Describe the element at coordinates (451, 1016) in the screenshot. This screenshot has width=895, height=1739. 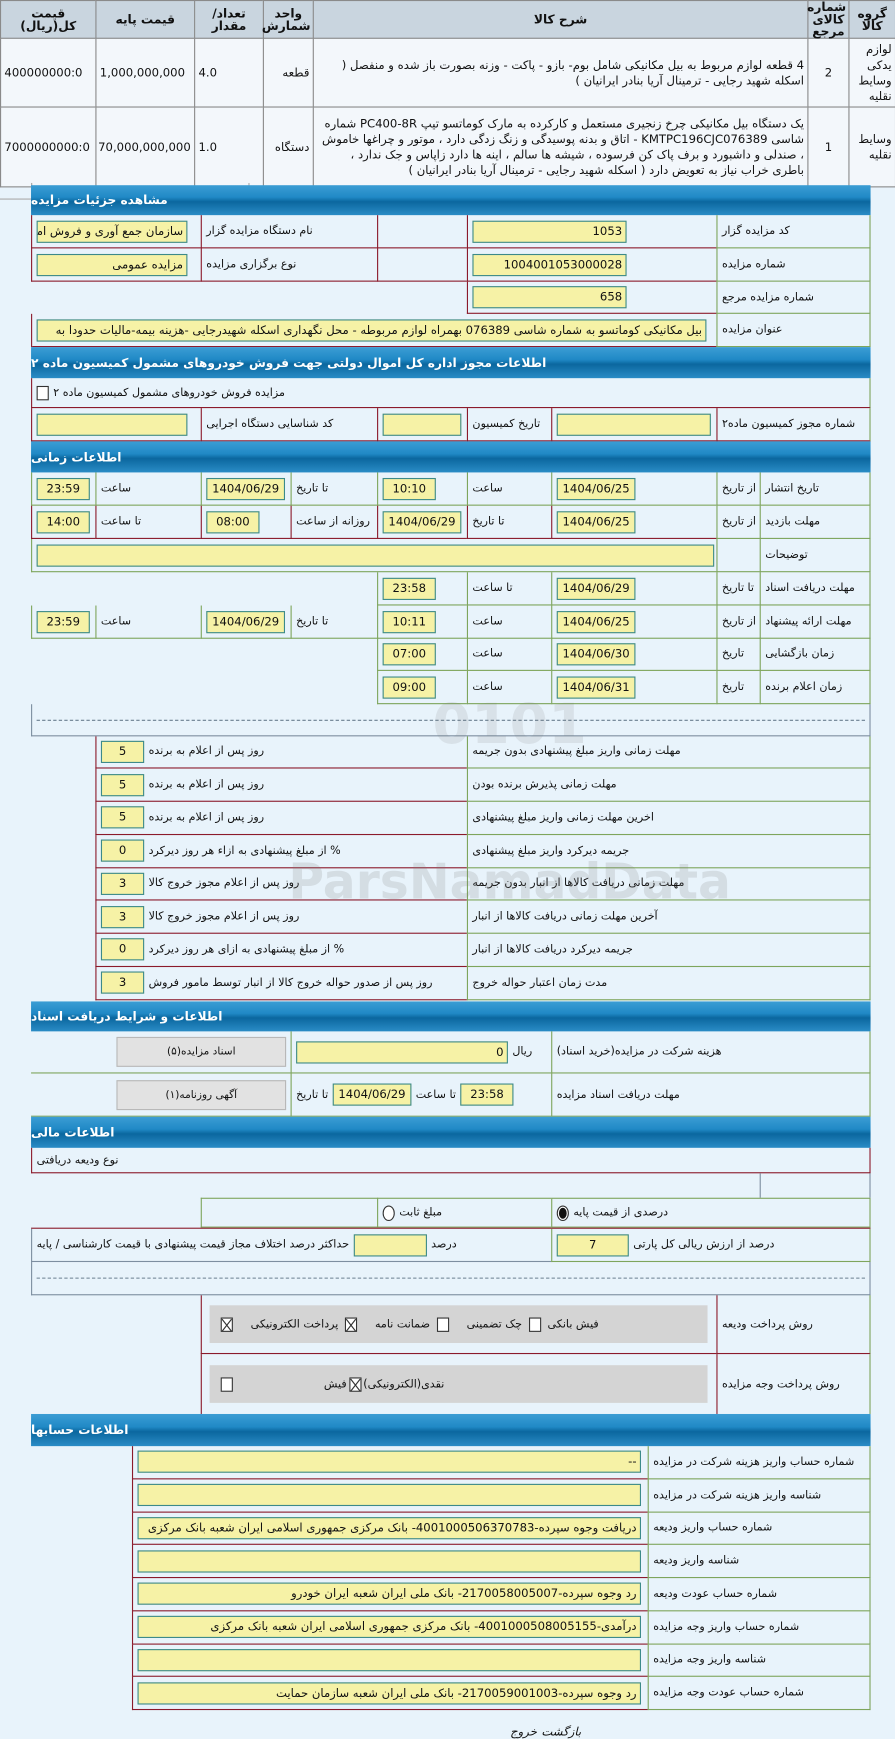
I see `section-header-documents: اطلاعات و شرایط دریافت اسناد` at that location.